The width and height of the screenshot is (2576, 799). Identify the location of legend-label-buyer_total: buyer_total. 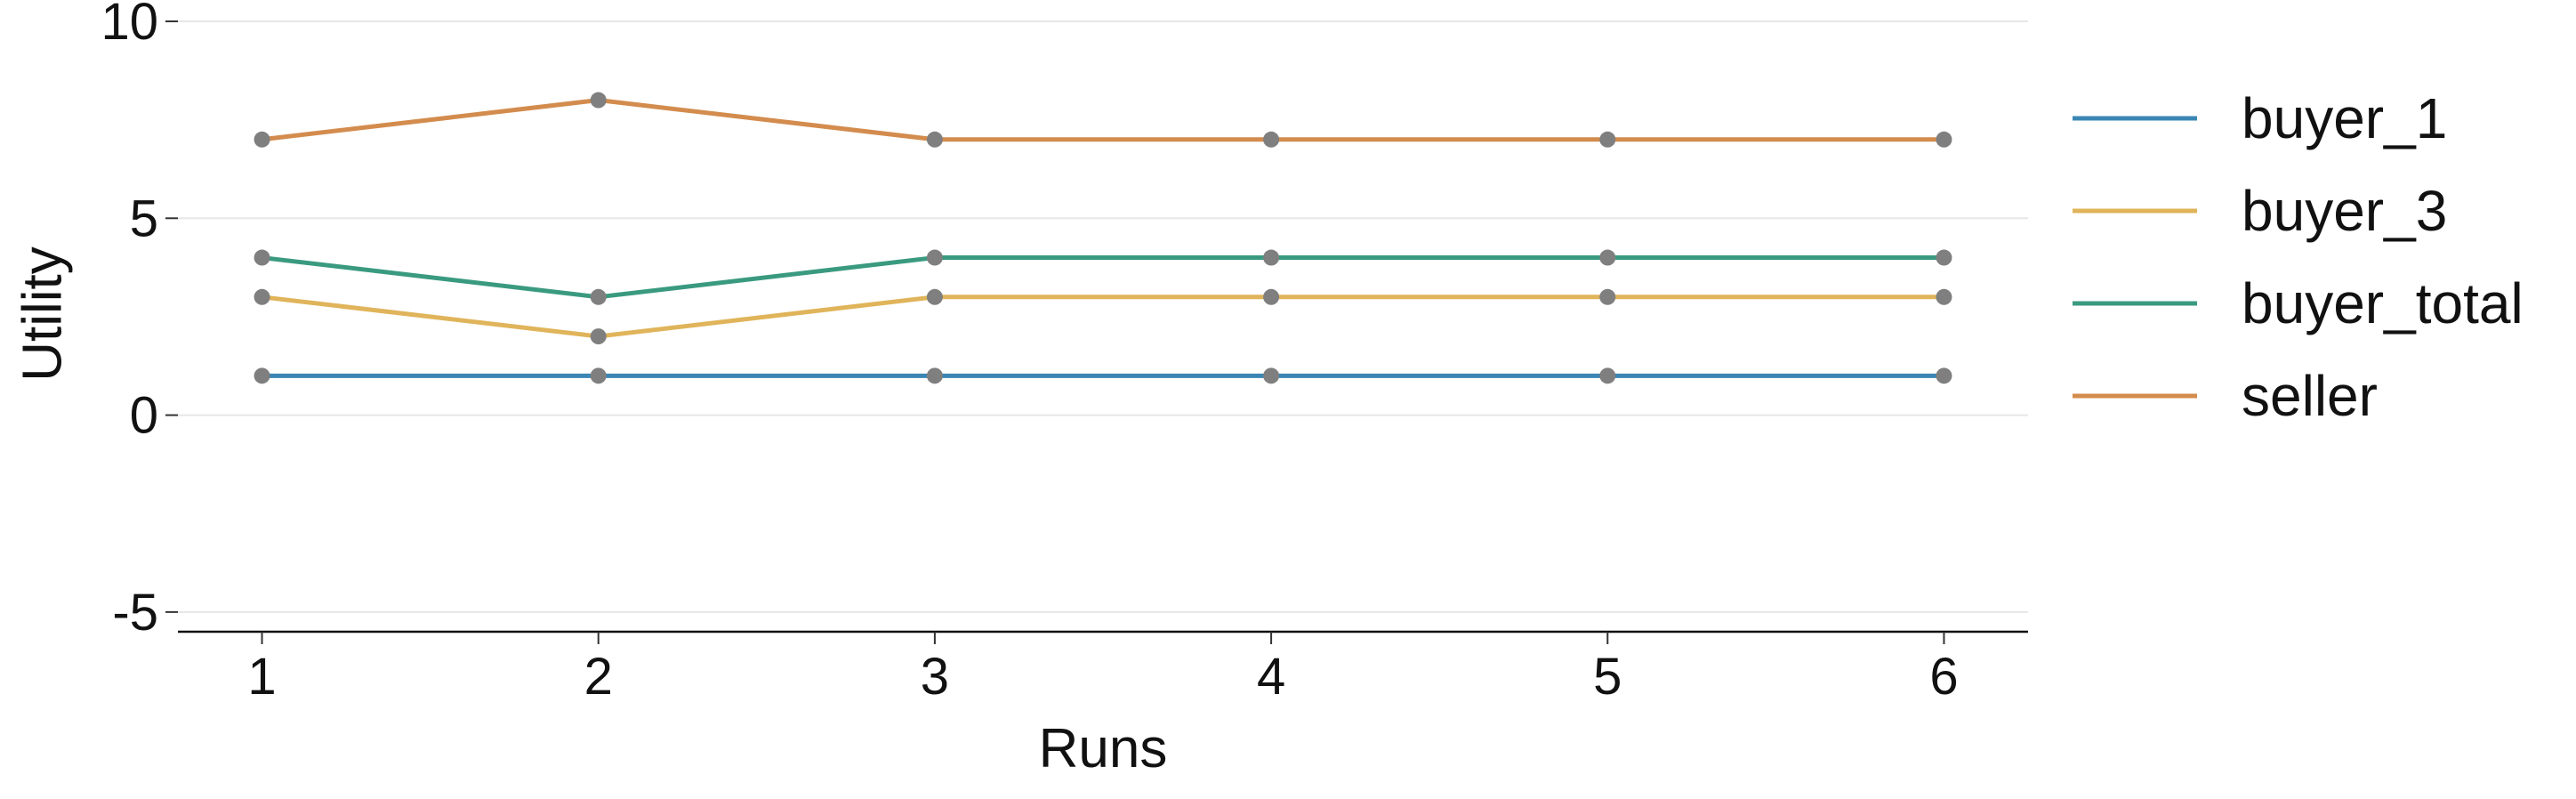
(2383, 303).